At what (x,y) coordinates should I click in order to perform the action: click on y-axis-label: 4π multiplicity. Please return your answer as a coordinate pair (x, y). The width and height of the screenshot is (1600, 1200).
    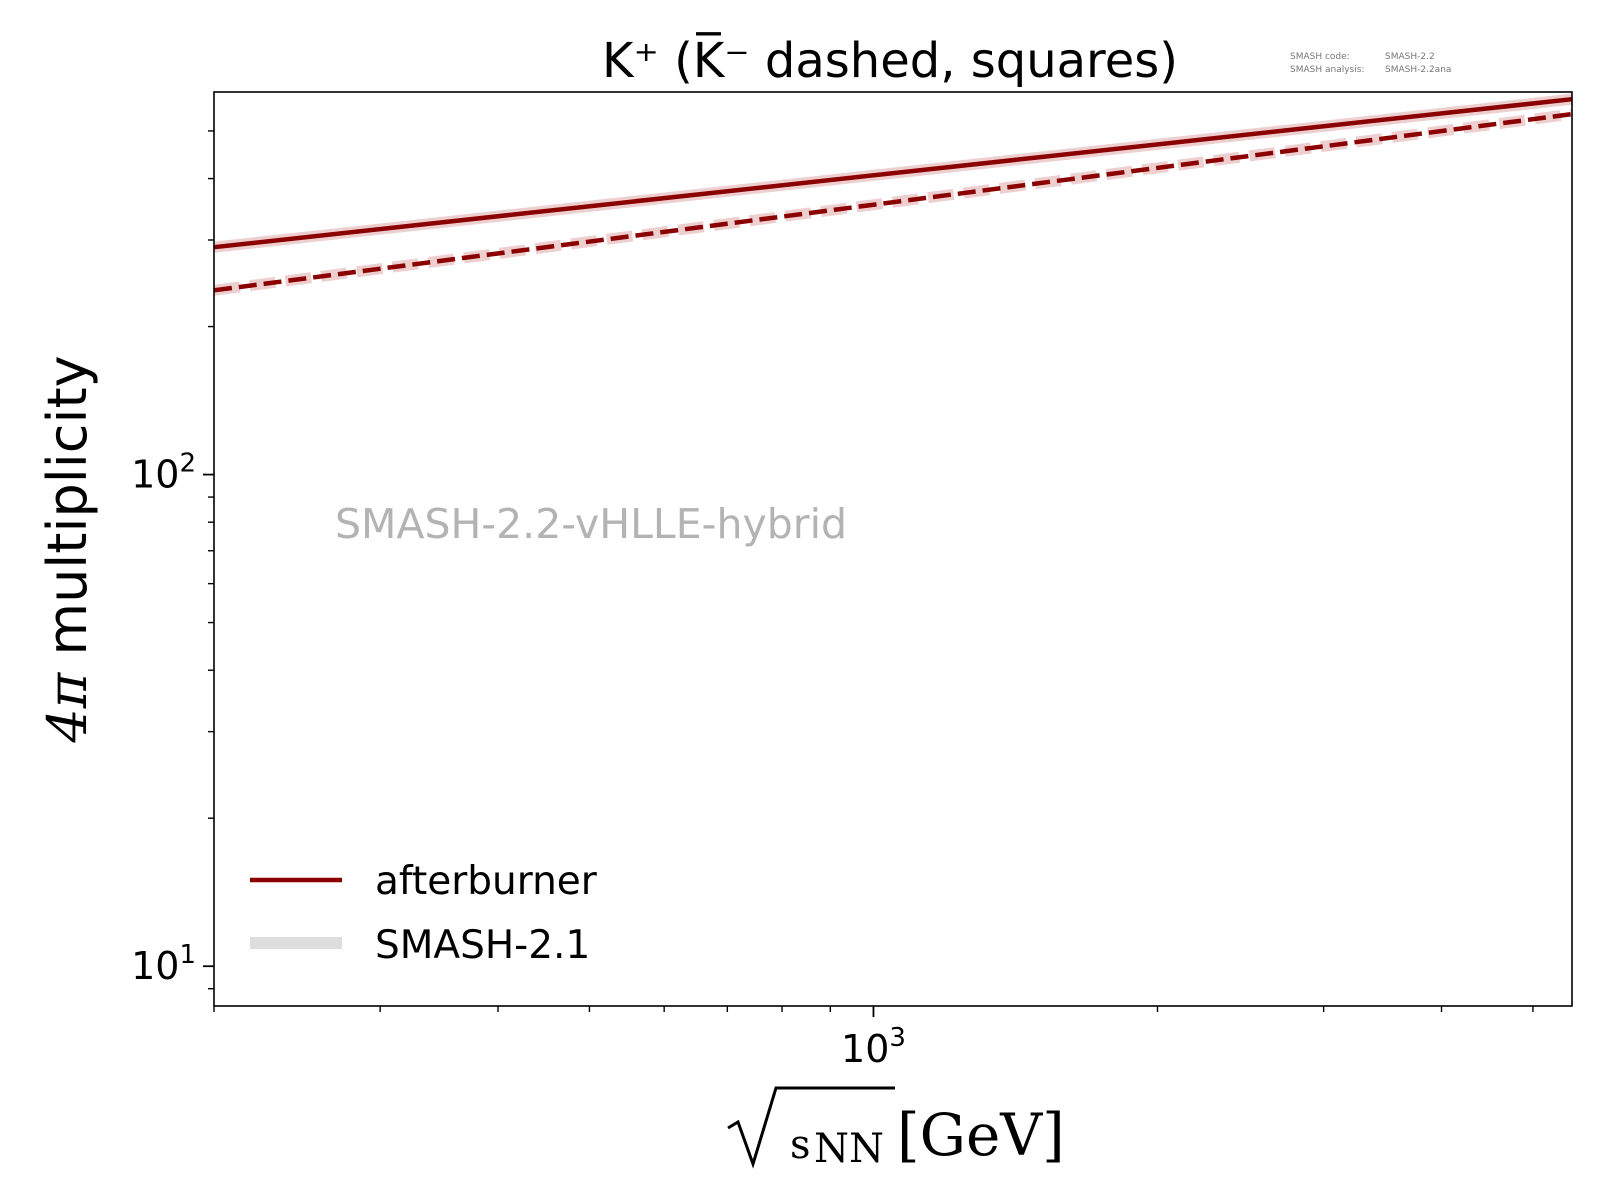
    Looking at the image, I should click on (67, 549).